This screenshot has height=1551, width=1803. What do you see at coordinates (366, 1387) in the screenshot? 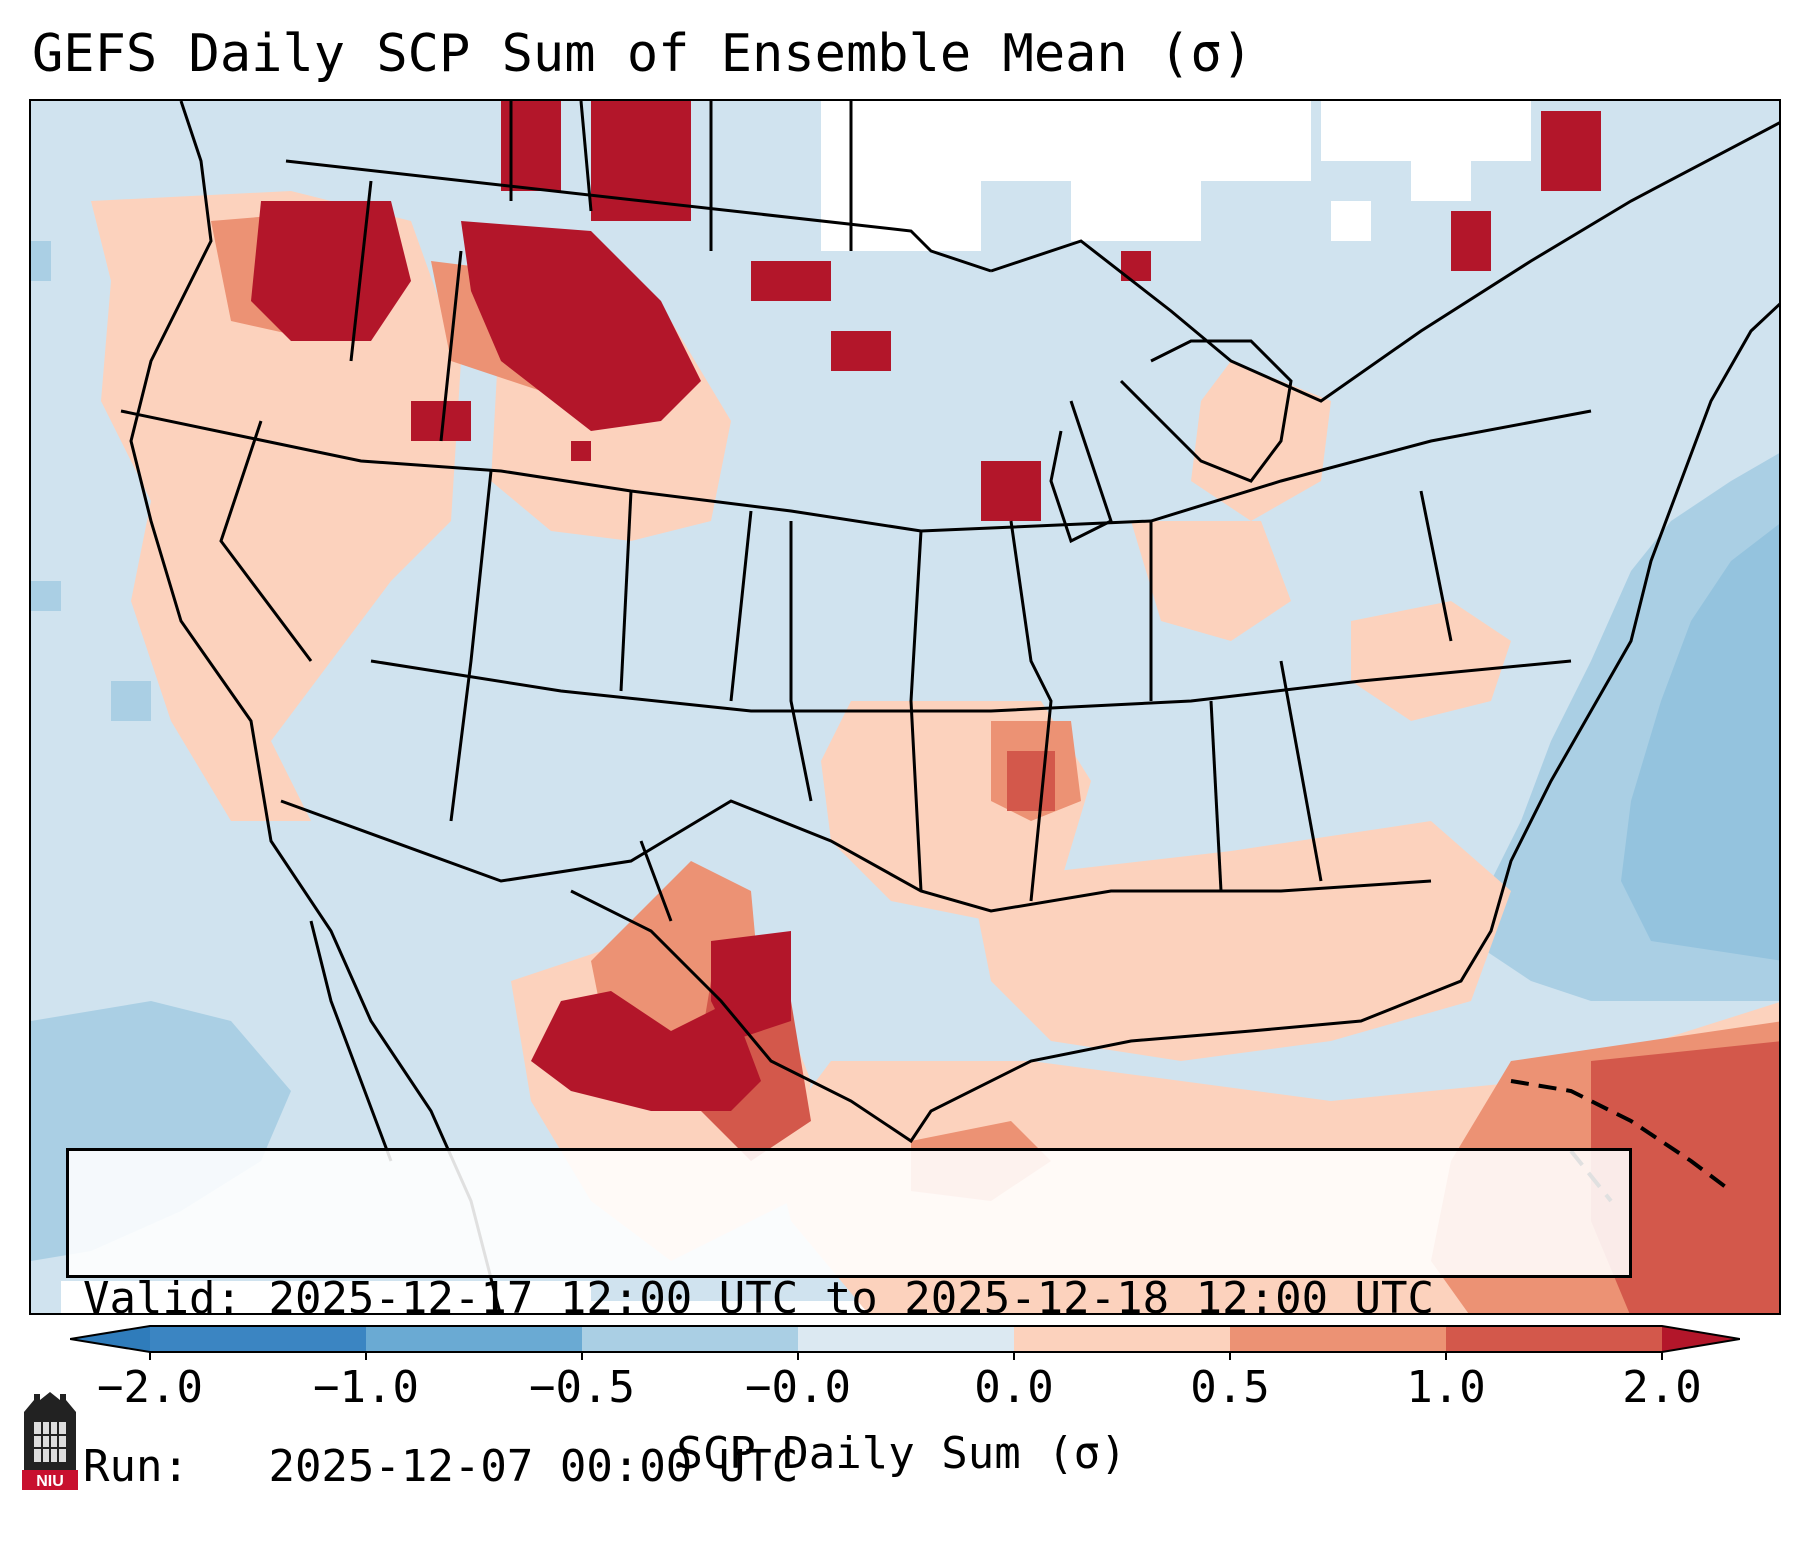
I see `colorbar-tick-label: −1.0` at bounding box center [366, 1387].